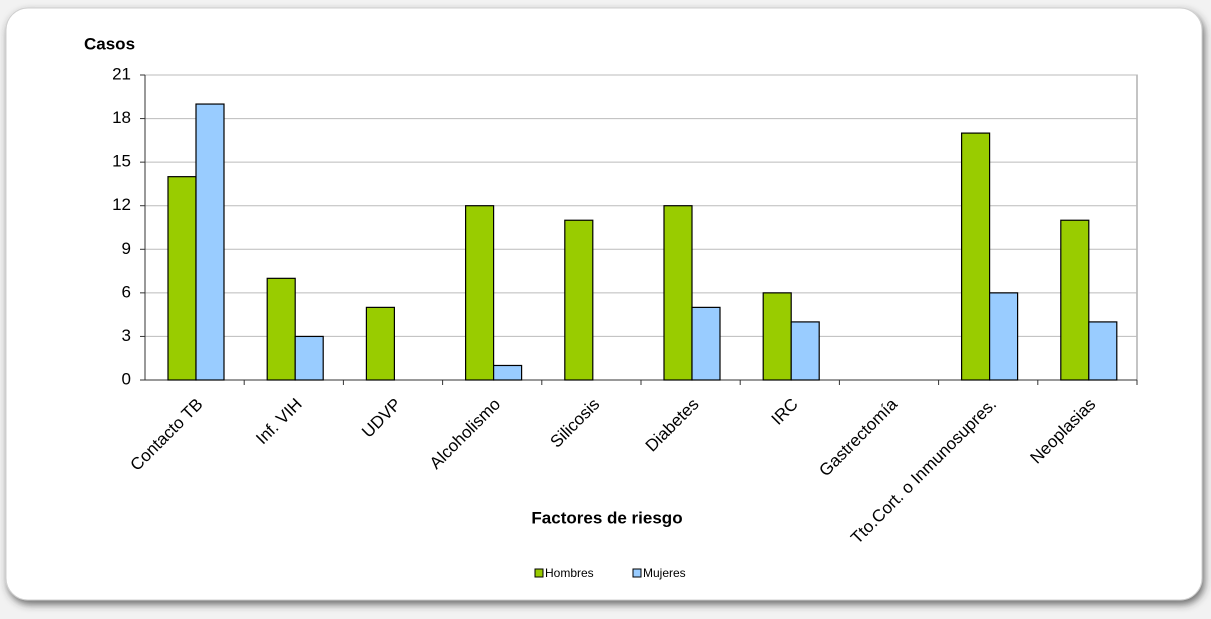 The width and height of the screenshot is (1211, 619). I want to click on y-tick-label: 15, so click(121, 161).